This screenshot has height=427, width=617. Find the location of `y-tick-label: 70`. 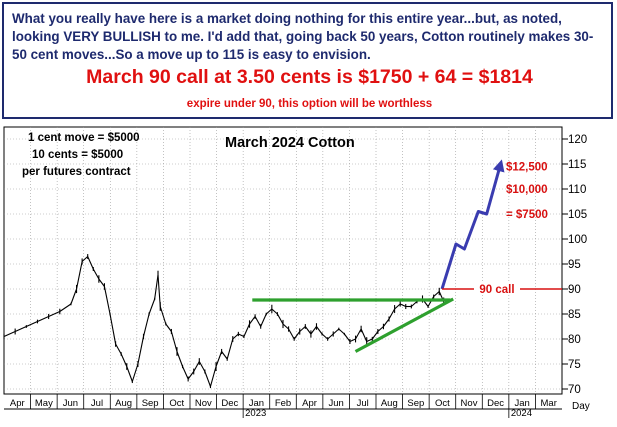

y-tick-label: 70 is located at coordinates (574, 390).